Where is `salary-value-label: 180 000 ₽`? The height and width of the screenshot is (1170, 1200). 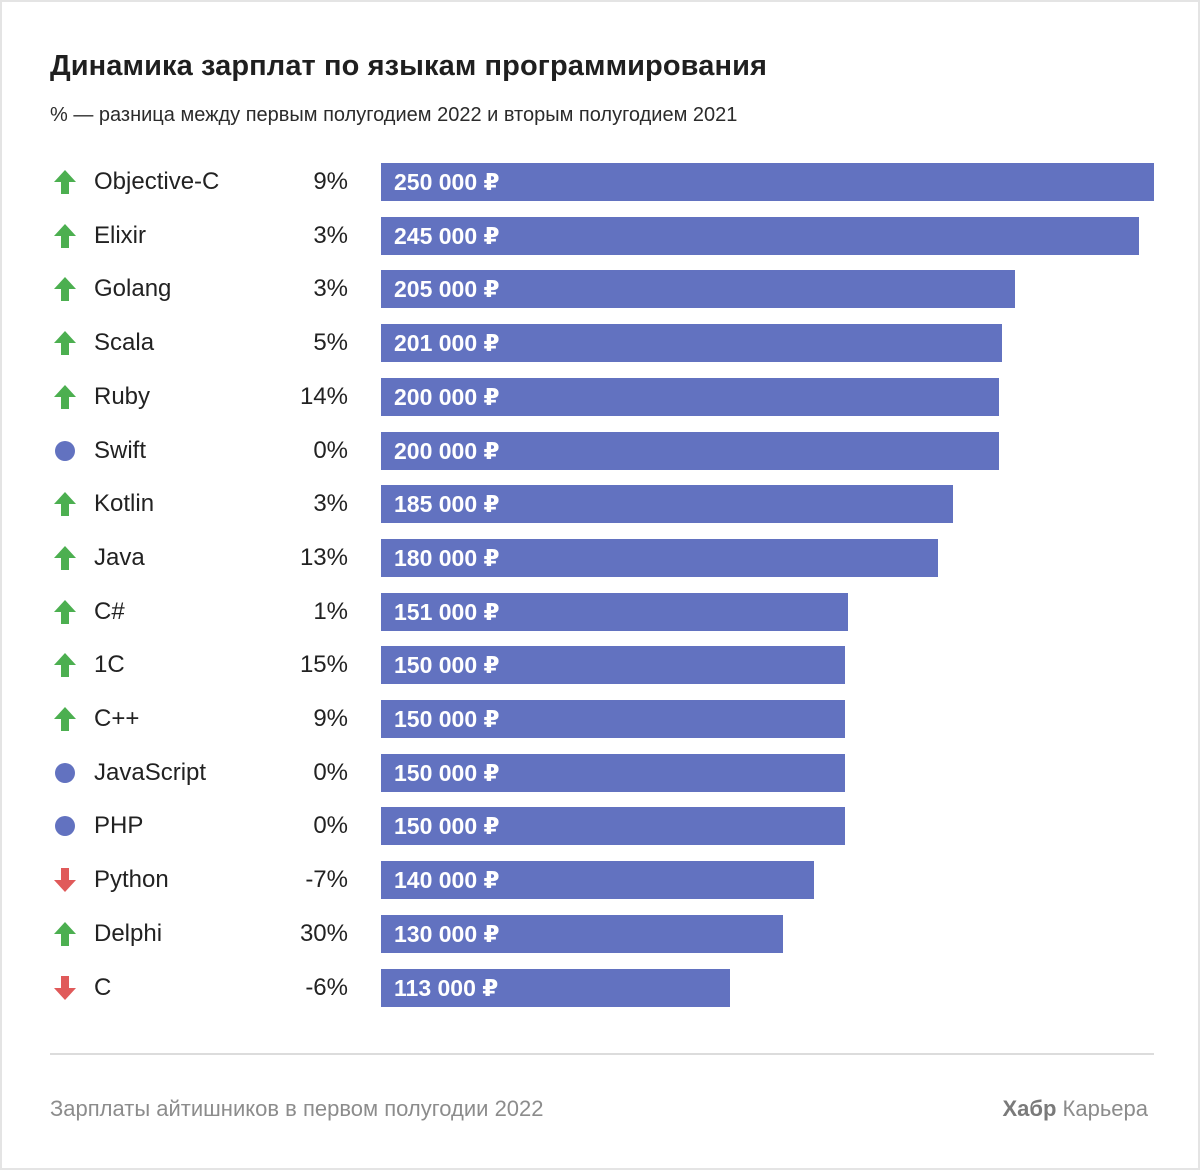 salary-value-label: 180 000 ₽ is located at coordinates (447, 557).